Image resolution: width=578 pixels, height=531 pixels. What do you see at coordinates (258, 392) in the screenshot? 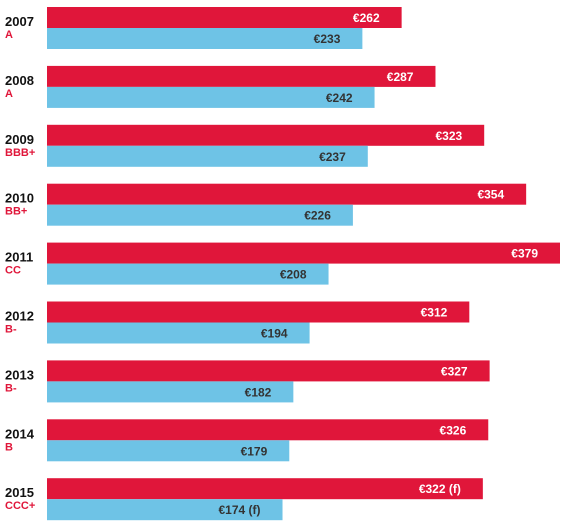
I see `bar-value-label: €182` at bounding box center [258, 392].